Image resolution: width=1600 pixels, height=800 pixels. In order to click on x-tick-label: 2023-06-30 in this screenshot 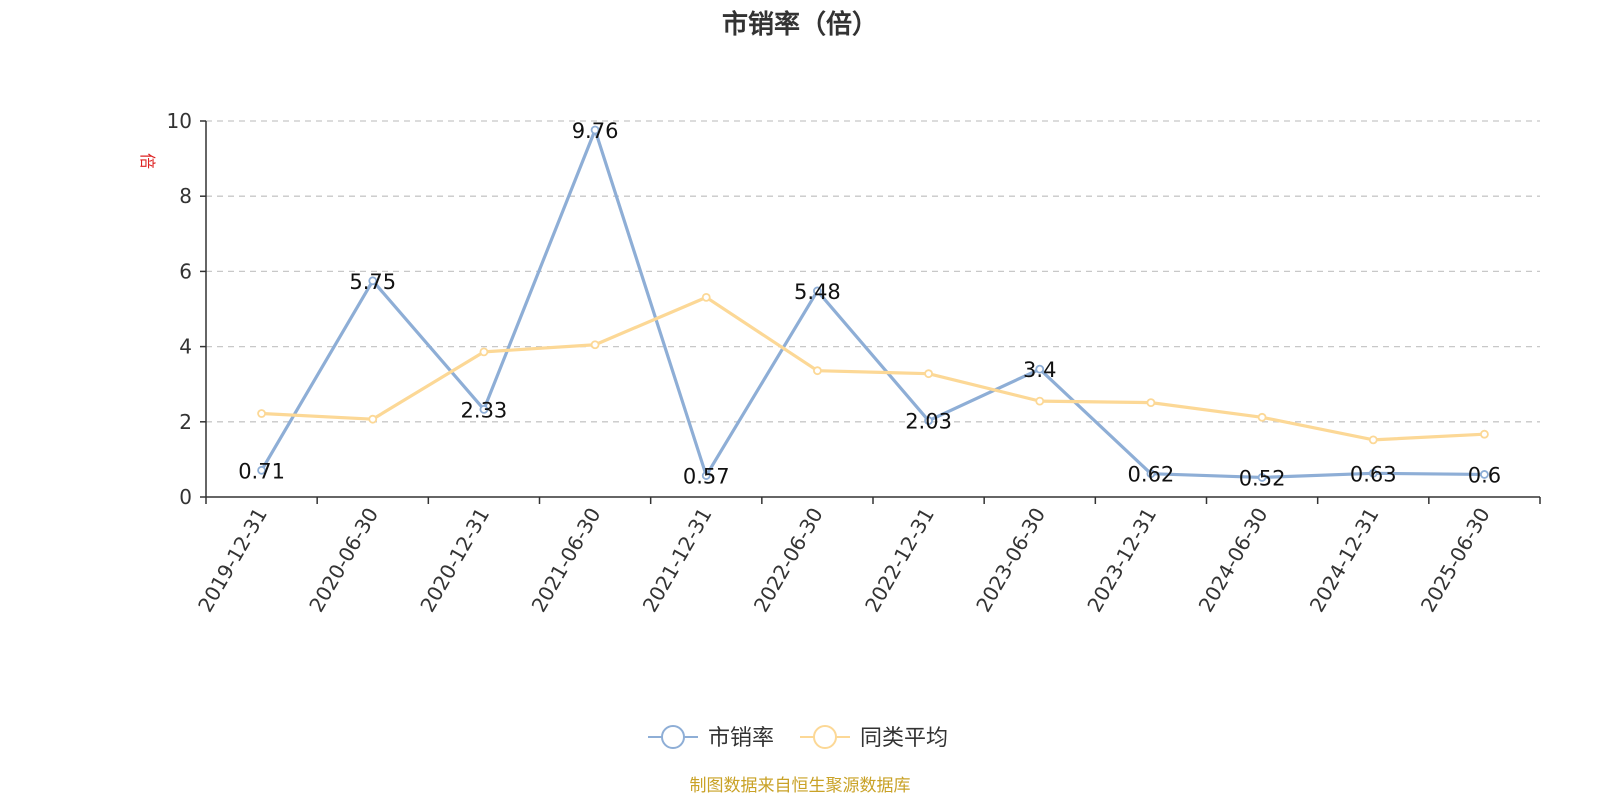, I will do `click(1010, 560)`.